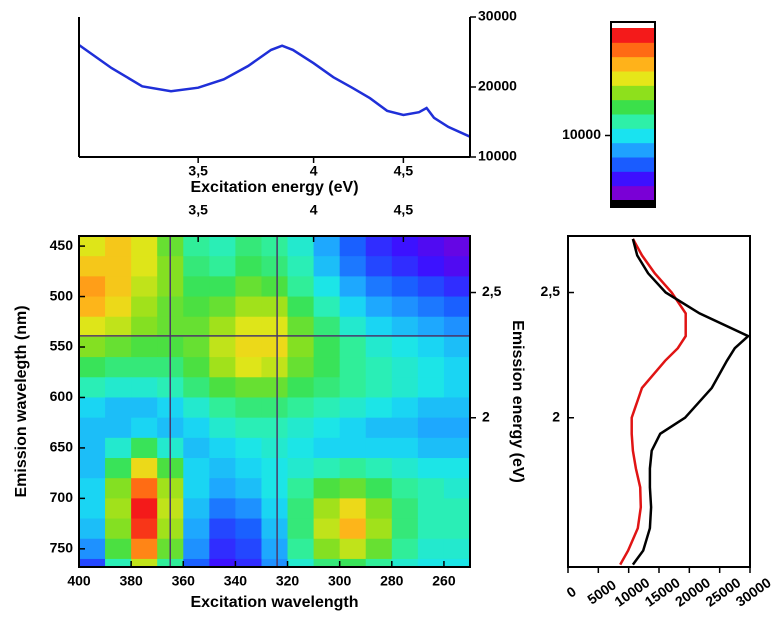 The height and width of the screenshot is (617, 784). I want to click on tick-label: 750, so click(62, 548).